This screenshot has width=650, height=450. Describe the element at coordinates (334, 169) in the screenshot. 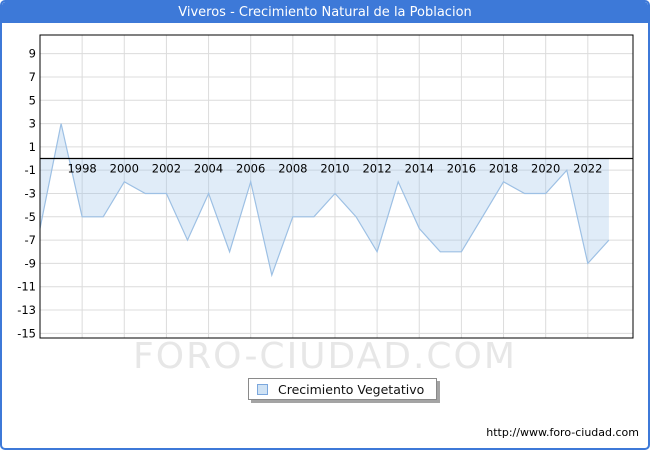

I see `x-tick-label: 2010` at that location.